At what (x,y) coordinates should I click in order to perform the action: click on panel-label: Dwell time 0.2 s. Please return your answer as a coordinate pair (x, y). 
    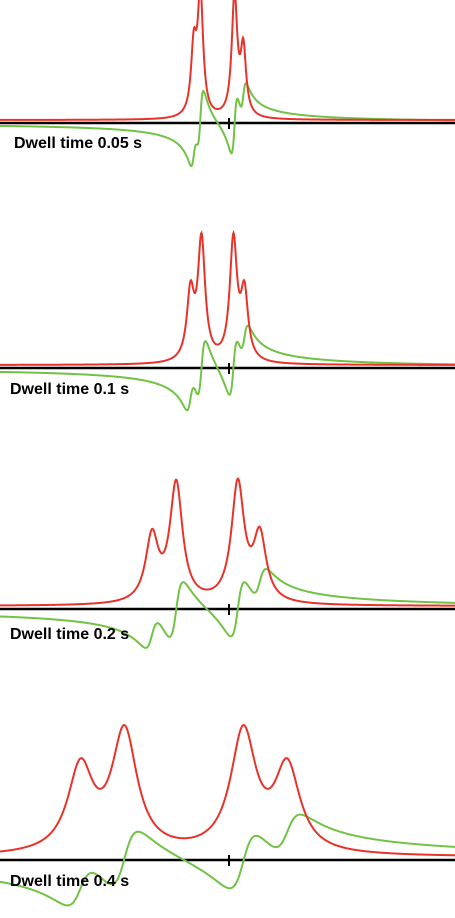
    Looking at the image, I should click on (69, 634).